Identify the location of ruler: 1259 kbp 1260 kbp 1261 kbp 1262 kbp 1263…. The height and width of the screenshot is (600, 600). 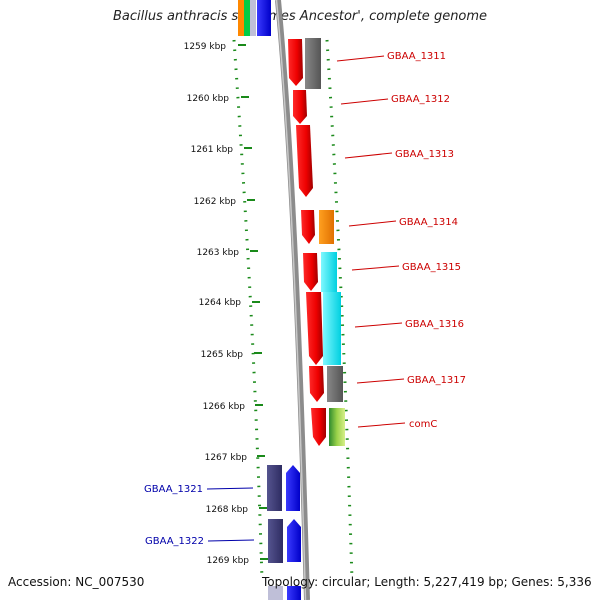
(226, 304).